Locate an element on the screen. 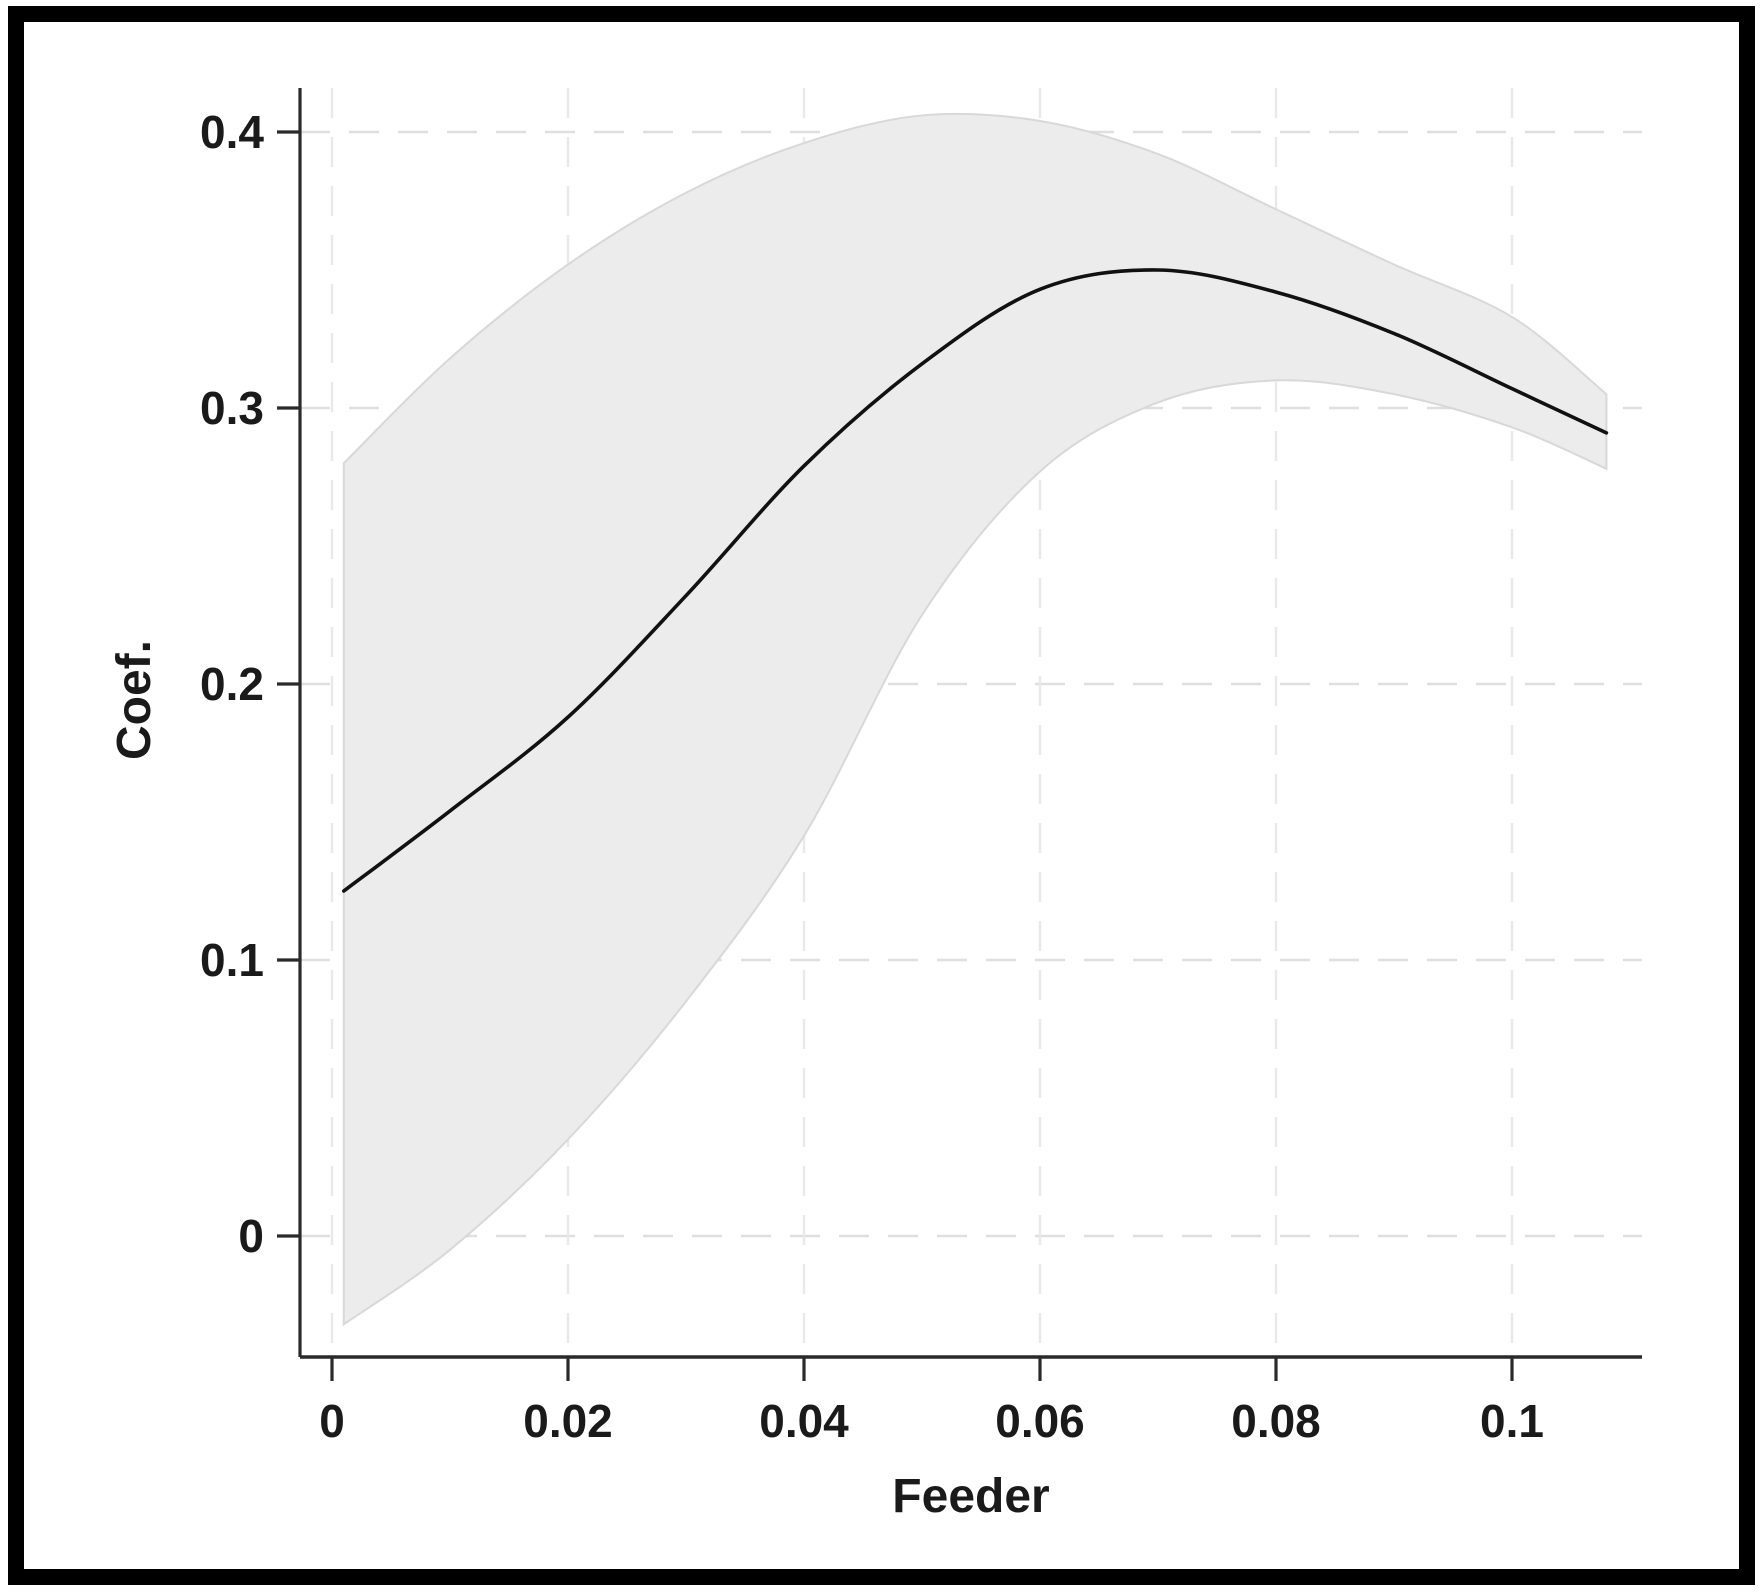 This screenshot has height=1593, width=1763. x-axis-title: Feeder is located at coordinates (970, 1496).